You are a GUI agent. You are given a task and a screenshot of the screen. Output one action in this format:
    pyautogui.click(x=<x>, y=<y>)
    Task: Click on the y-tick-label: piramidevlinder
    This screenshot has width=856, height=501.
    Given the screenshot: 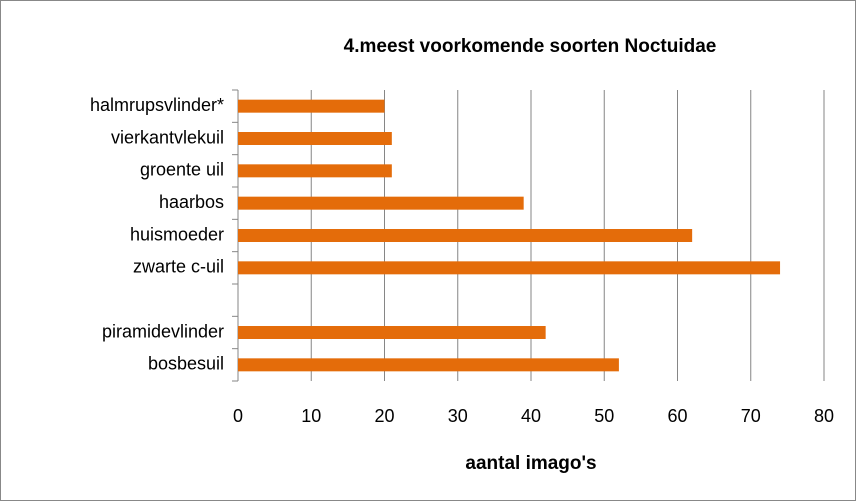 What is the action you would take?
    pyautogui.click(x=163, y=331)
    